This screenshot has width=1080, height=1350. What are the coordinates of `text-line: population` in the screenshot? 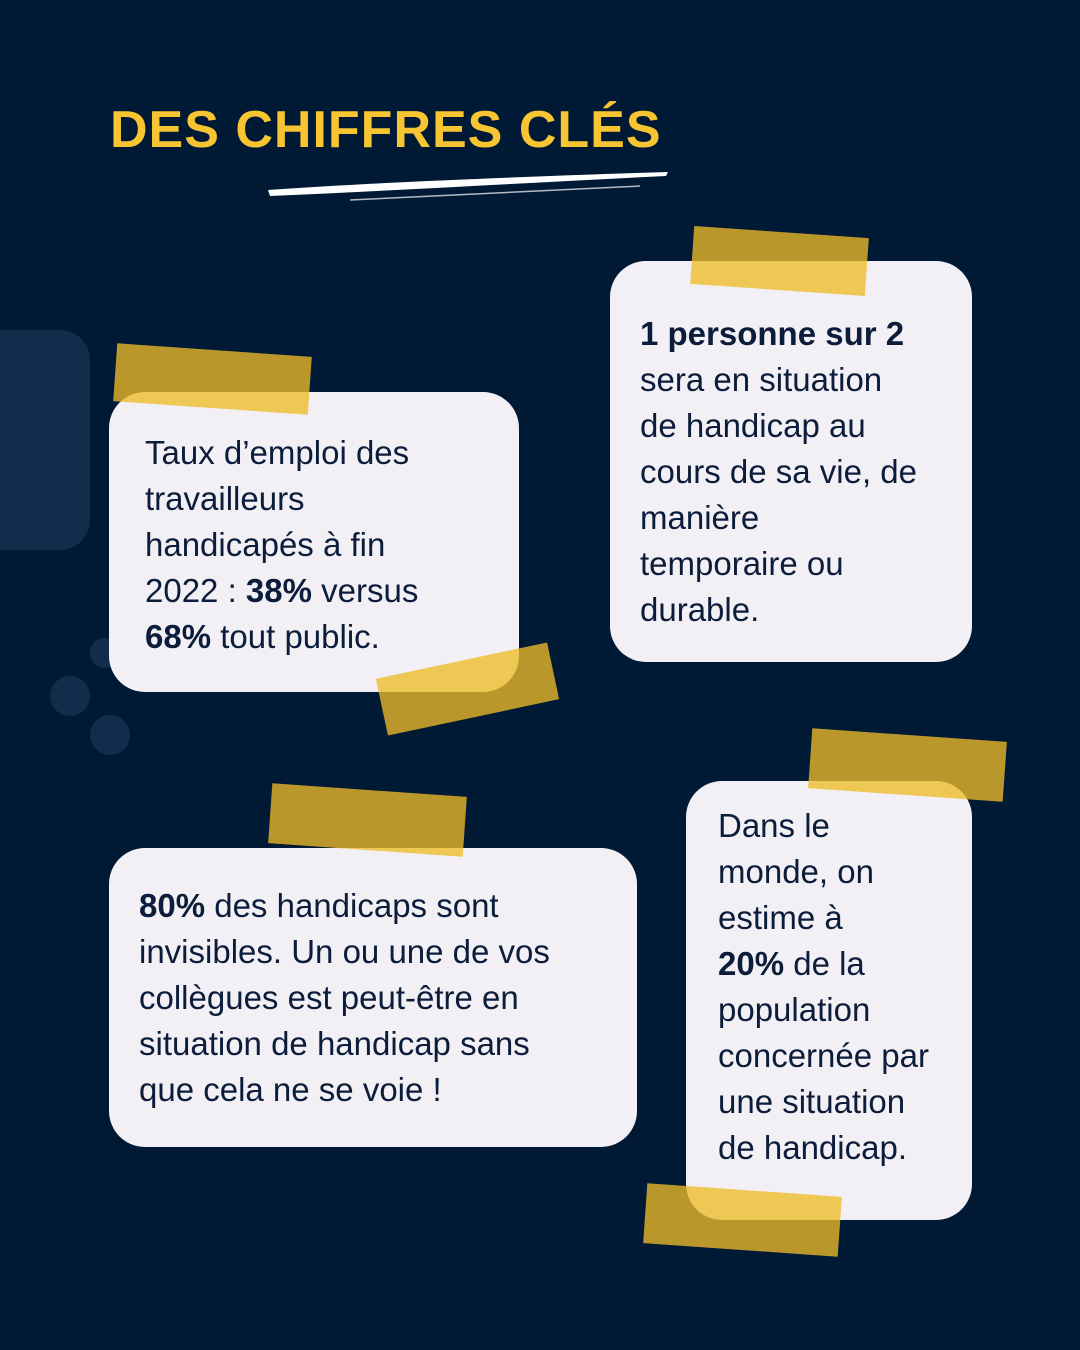 It's located at (829, 1010).